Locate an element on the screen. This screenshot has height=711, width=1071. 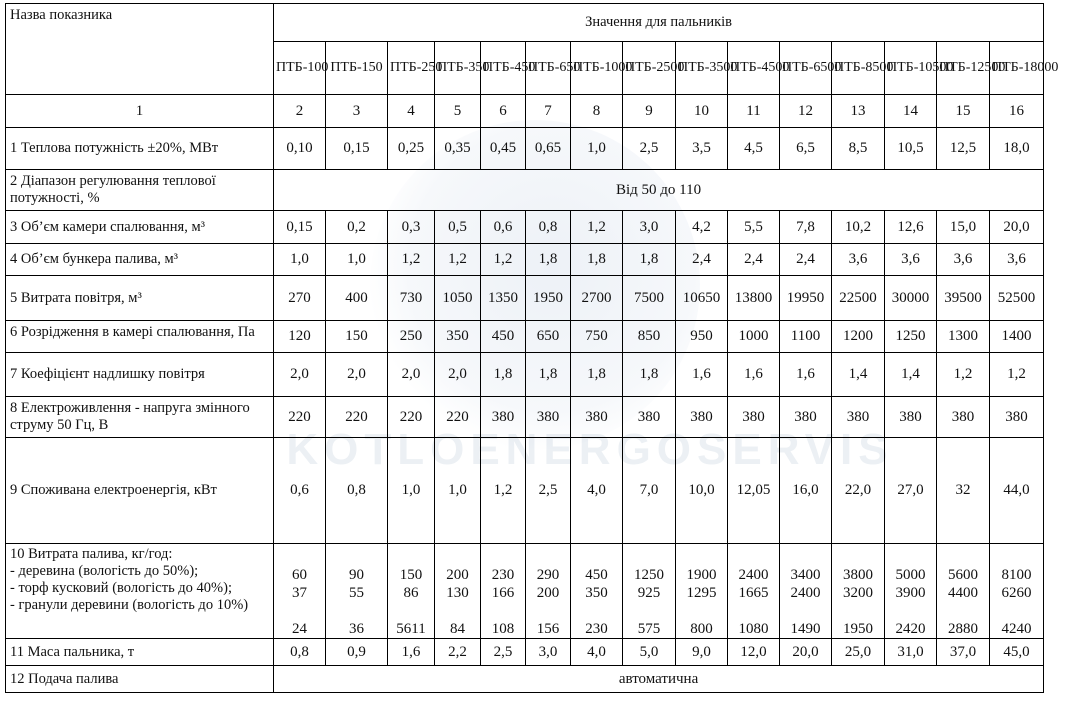
peat-value: 925 is located at coordinates (649, 593).